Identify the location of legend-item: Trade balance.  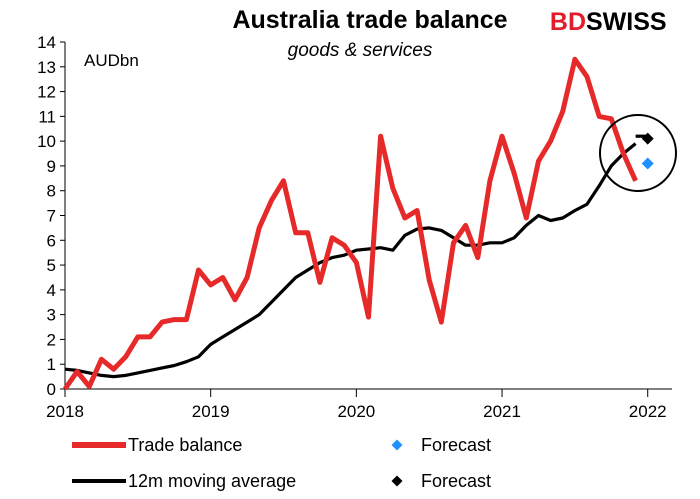
(157, 445).